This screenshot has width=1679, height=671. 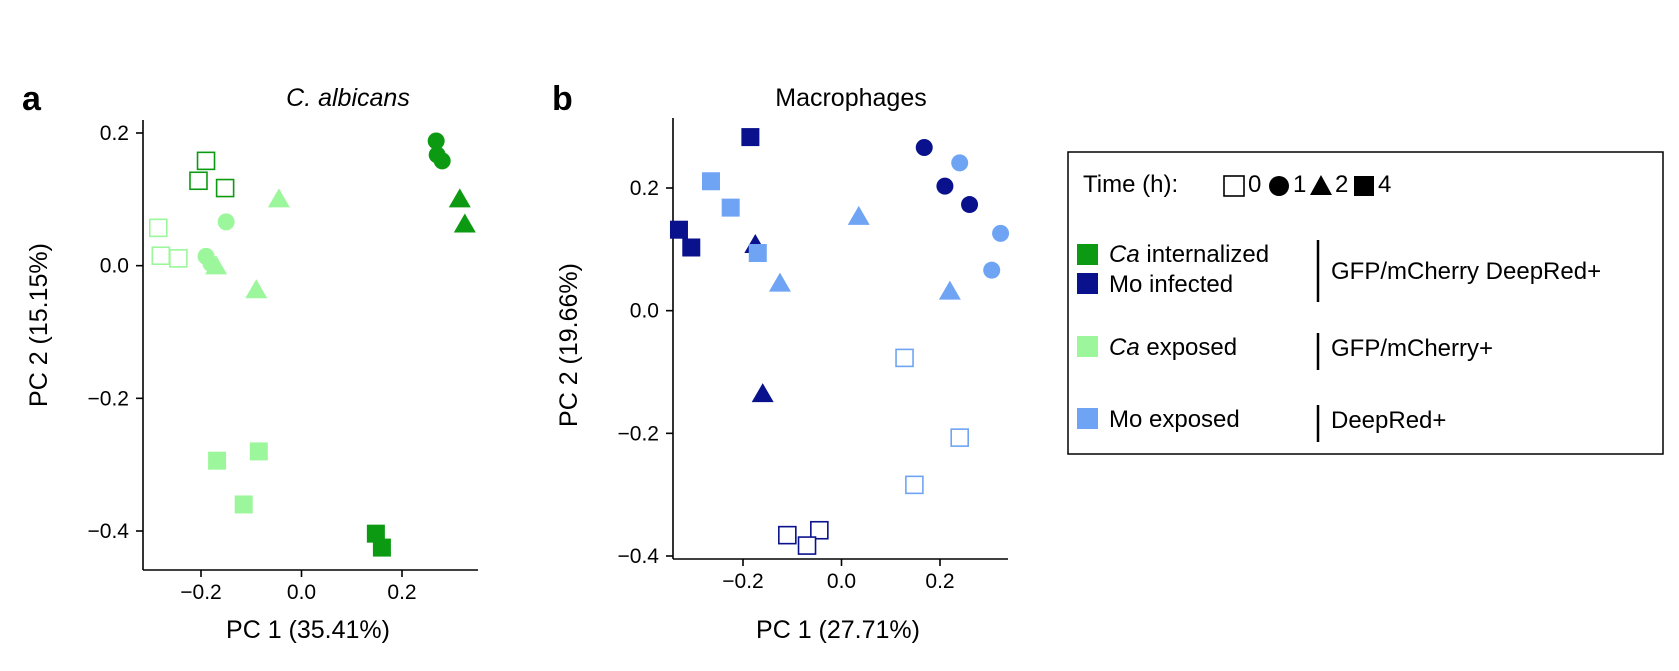 I want to click on legend-marker-3: DeepRed+, so click(x=1388, y=420).